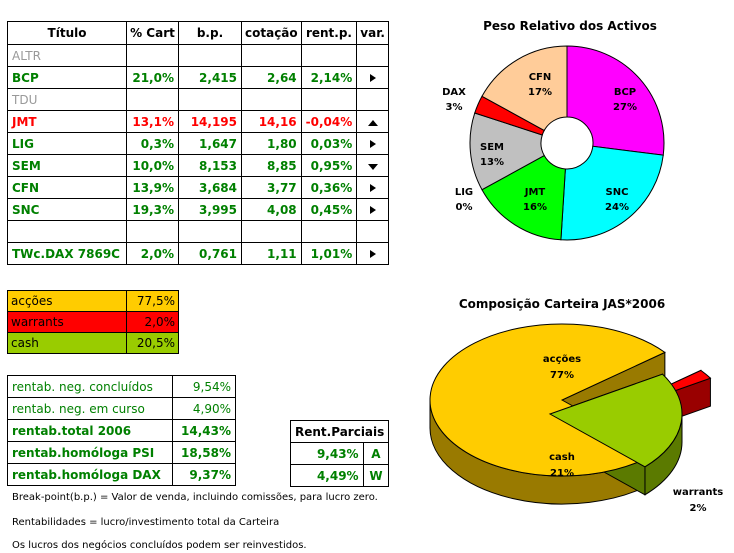 This screenshot has width=734, height=553. Describe the element at coordinates (152, 143) in the screenshot. I see `holding-pct-cart: 0,3%` at that location.